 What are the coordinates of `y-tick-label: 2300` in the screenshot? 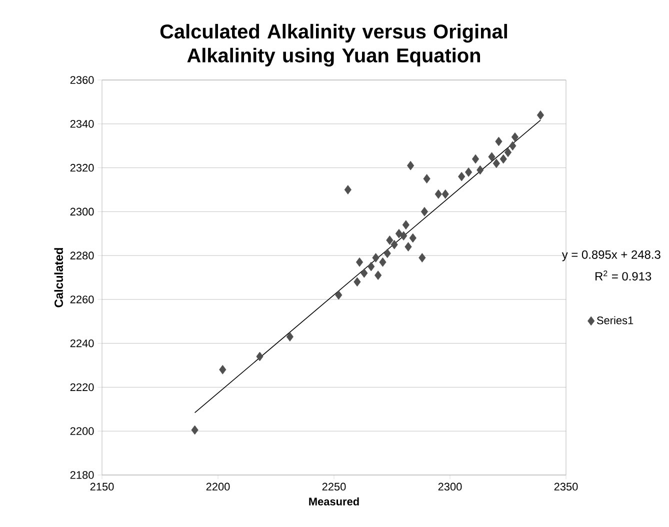 It's located at (82, 212).